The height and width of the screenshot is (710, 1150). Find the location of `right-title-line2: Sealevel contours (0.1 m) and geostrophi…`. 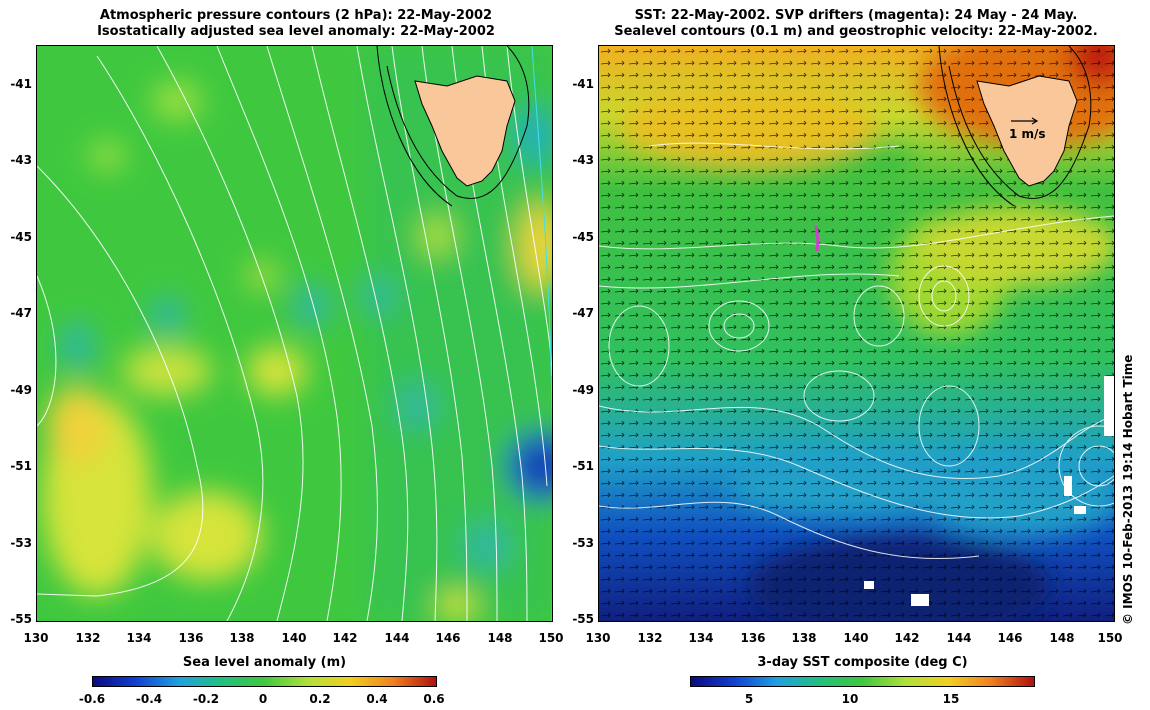

right-title-line2: Sealevel contours (0.1 m) and geostrophi… is located at coordinates (856, 31).